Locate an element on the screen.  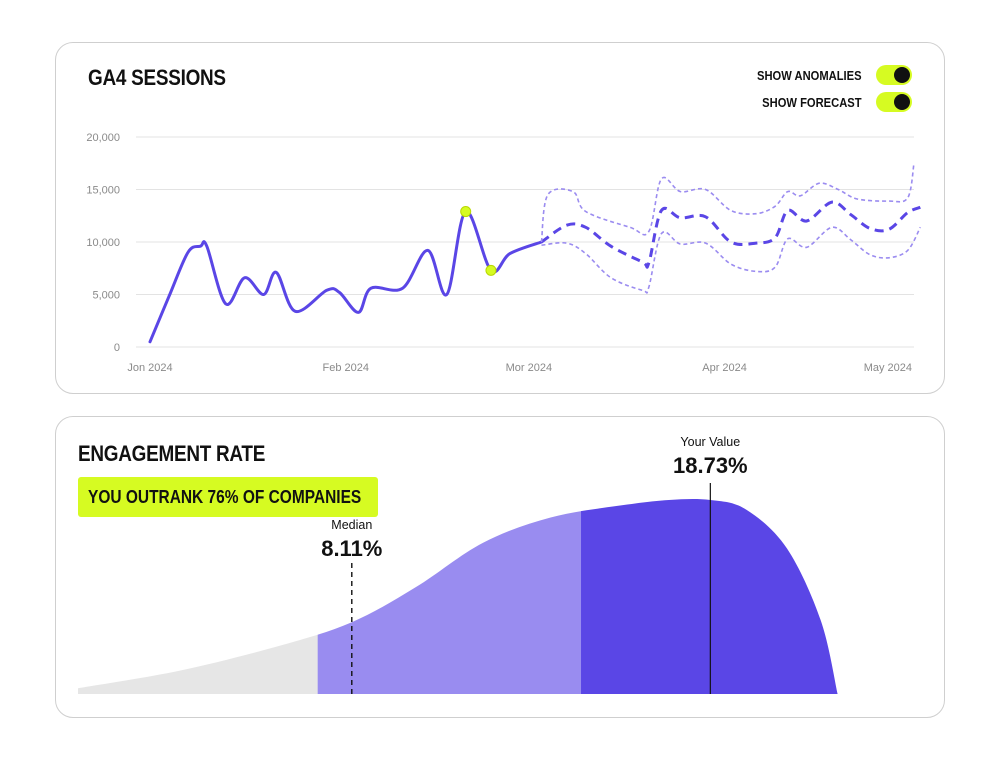
forecast-toggle-row: SHOW FORECAST is located at coordinates (829, 102).